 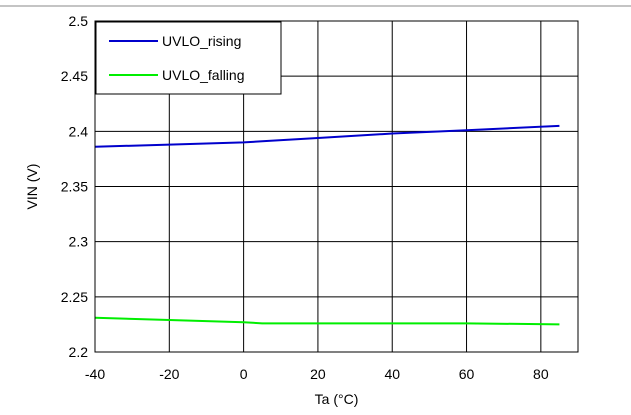 I want to click on y-tick-label: 2.25, so click(x=74, y=297).